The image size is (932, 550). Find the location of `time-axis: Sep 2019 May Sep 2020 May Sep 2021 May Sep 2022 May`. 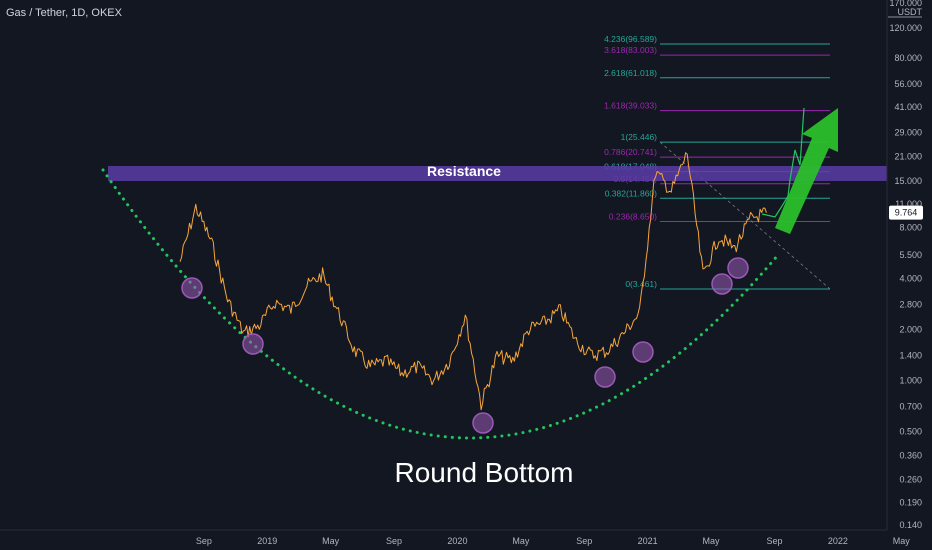

time-axis: Sep 2019 May Sep 2020 May Sep 2021 May Sep 2022 May is located at coordinates (455, 537).